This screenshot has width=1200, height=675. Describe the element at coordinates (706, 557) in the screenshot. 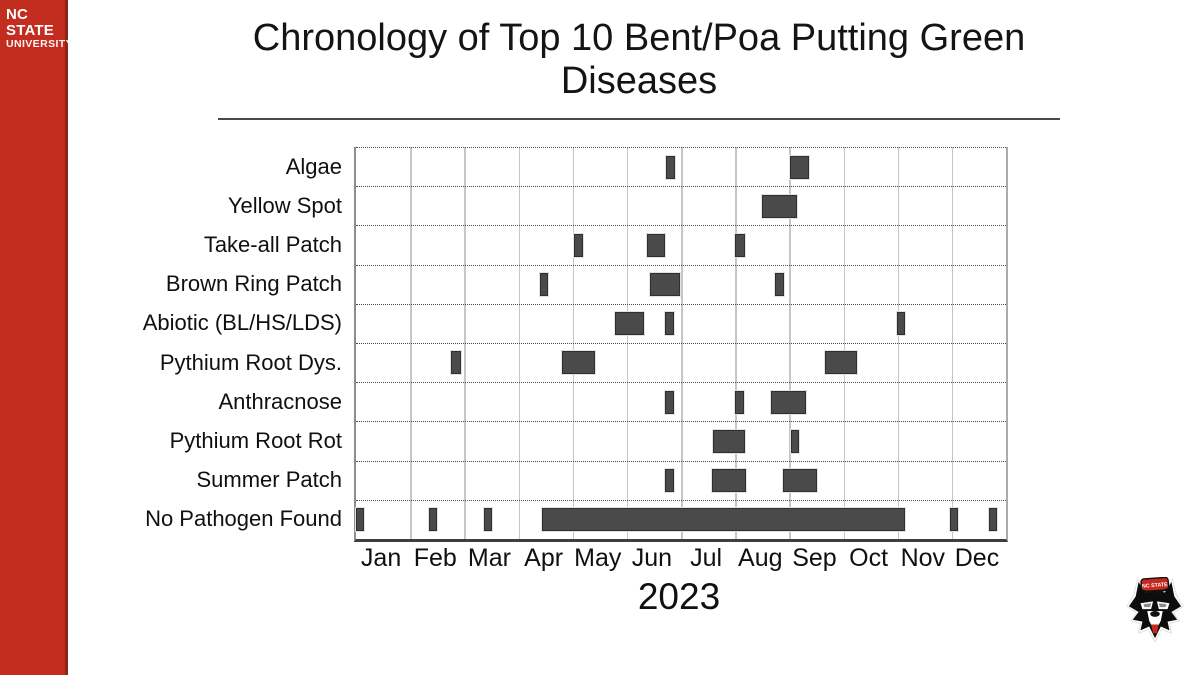

I see `month-tick-label: Jul` at that location.